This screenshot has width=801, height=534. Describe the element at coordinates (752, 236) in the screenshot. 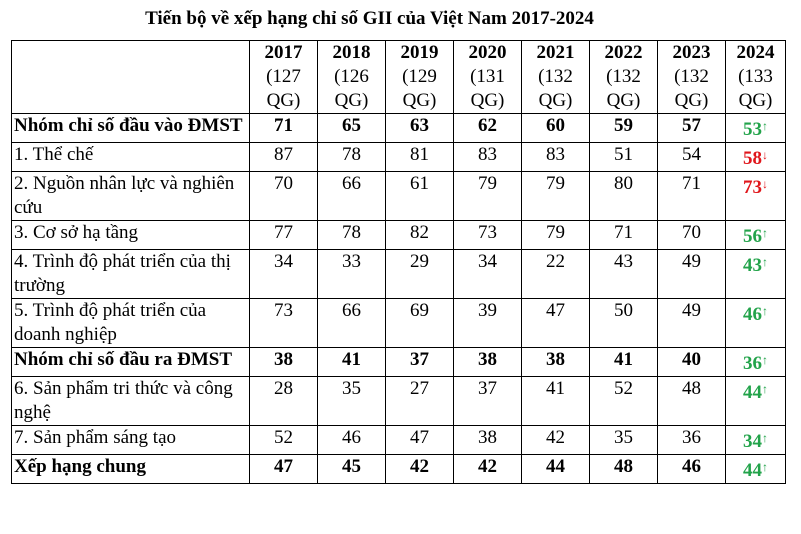

I see `rank-2024-value: 56` at that location.